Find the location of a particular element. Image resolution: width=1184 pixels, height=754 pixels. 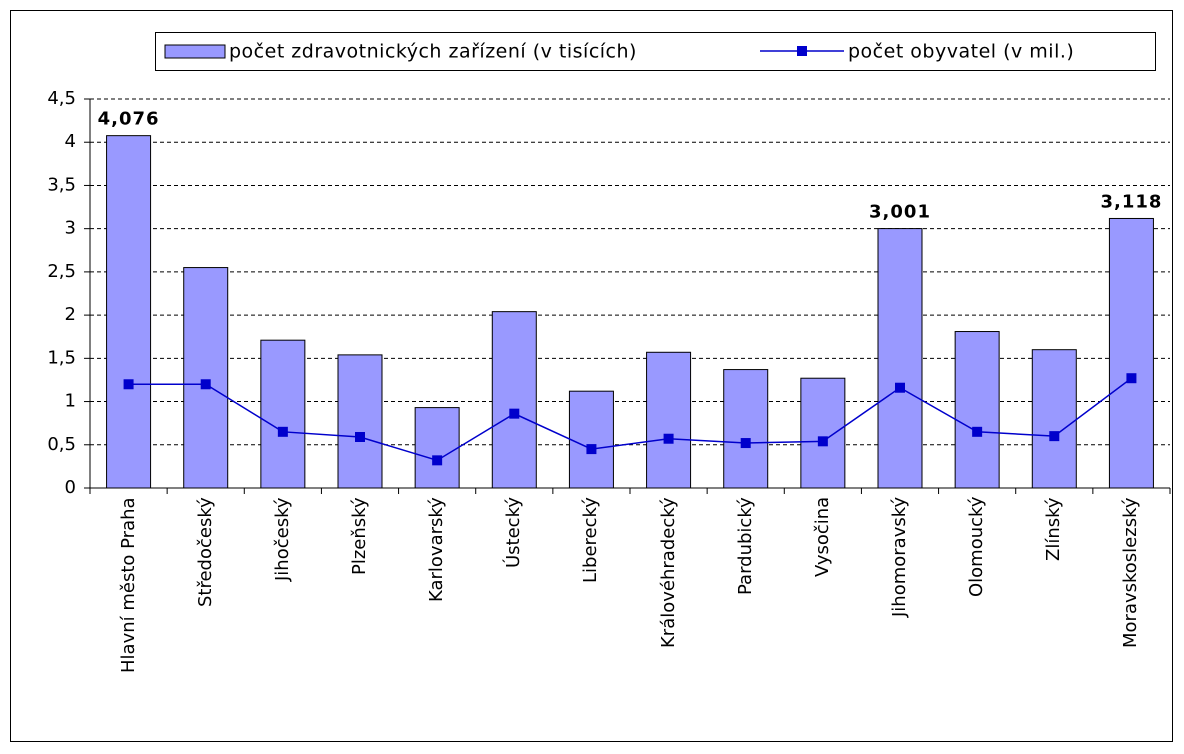

y-tick-label: 0,5 is located at coordinates (61, 444).